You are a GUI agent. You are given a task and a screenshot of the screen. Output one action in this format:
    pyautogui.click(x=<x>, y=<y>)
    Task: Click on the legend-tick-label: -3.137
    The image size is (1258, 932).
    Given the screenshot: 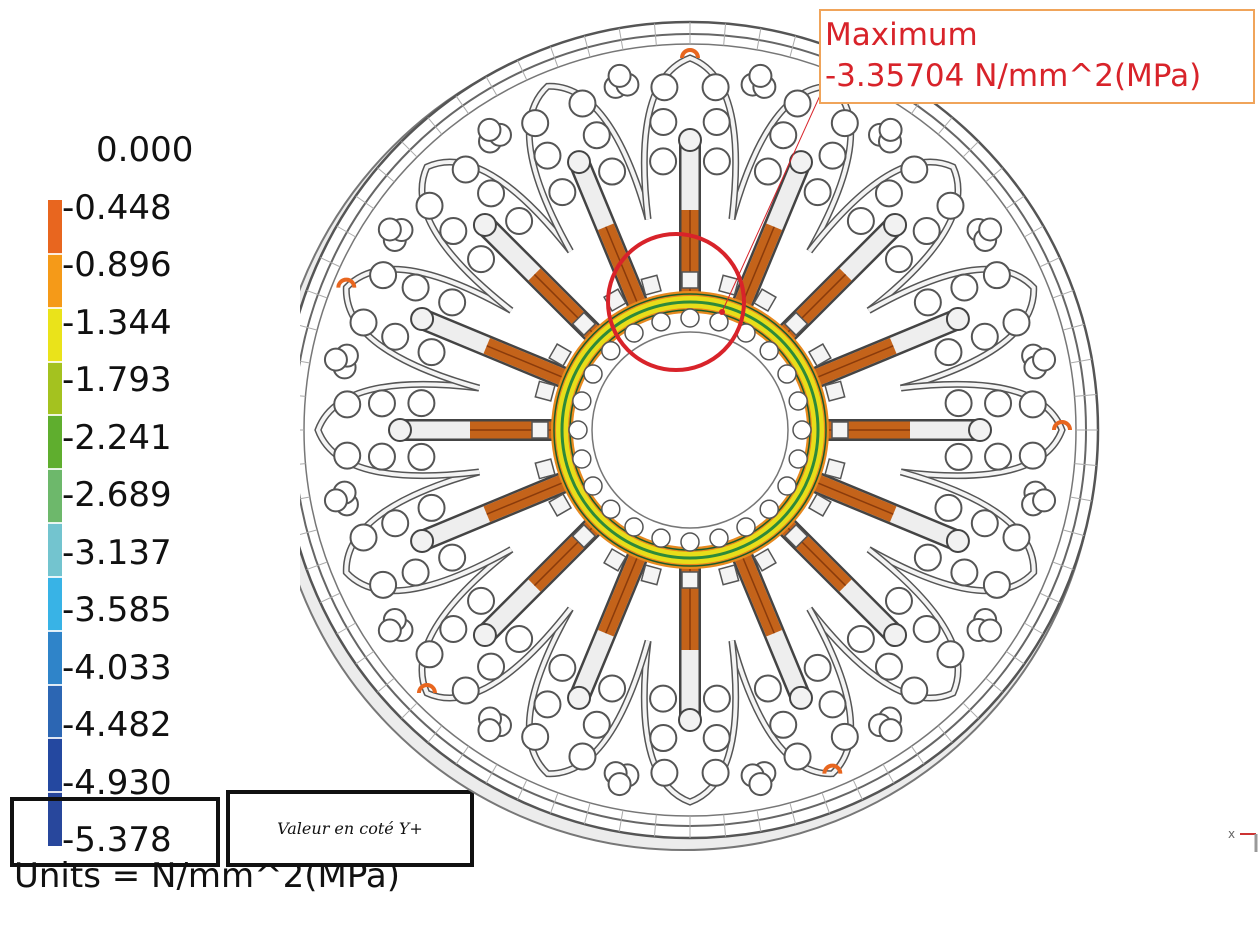 What is the action you would take?
    pyautogui.click(x=117, y=552)
    